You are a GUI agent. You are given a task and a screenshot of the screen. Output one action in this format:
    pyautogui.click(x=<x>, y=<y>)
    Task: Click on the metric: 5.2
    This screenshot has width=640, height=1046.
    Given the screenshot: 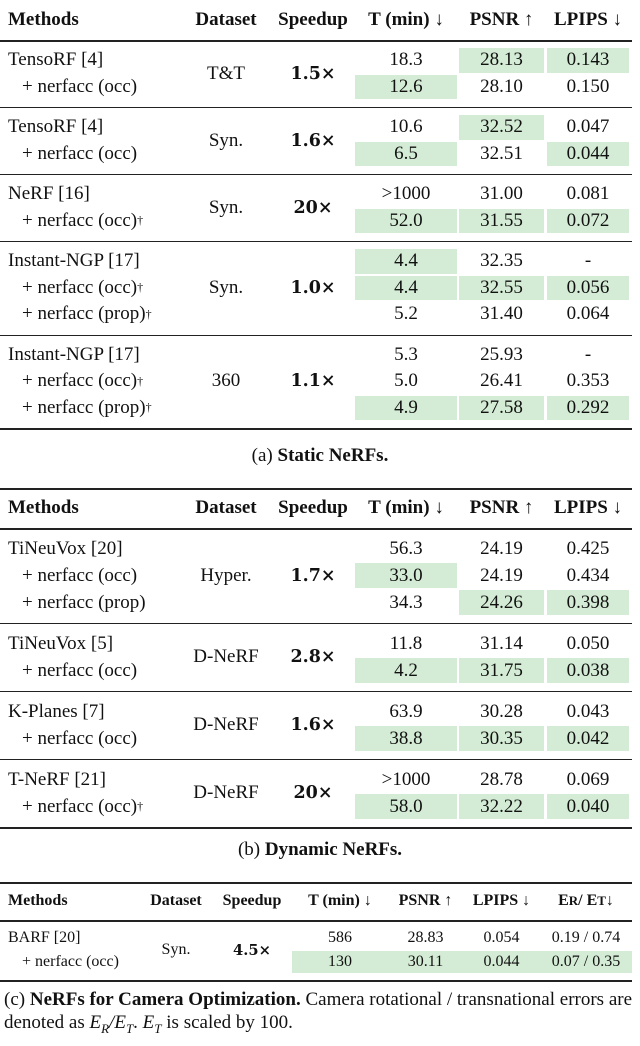 What is the action you would take?
    pyautogui.click(x=406, y=314)
    